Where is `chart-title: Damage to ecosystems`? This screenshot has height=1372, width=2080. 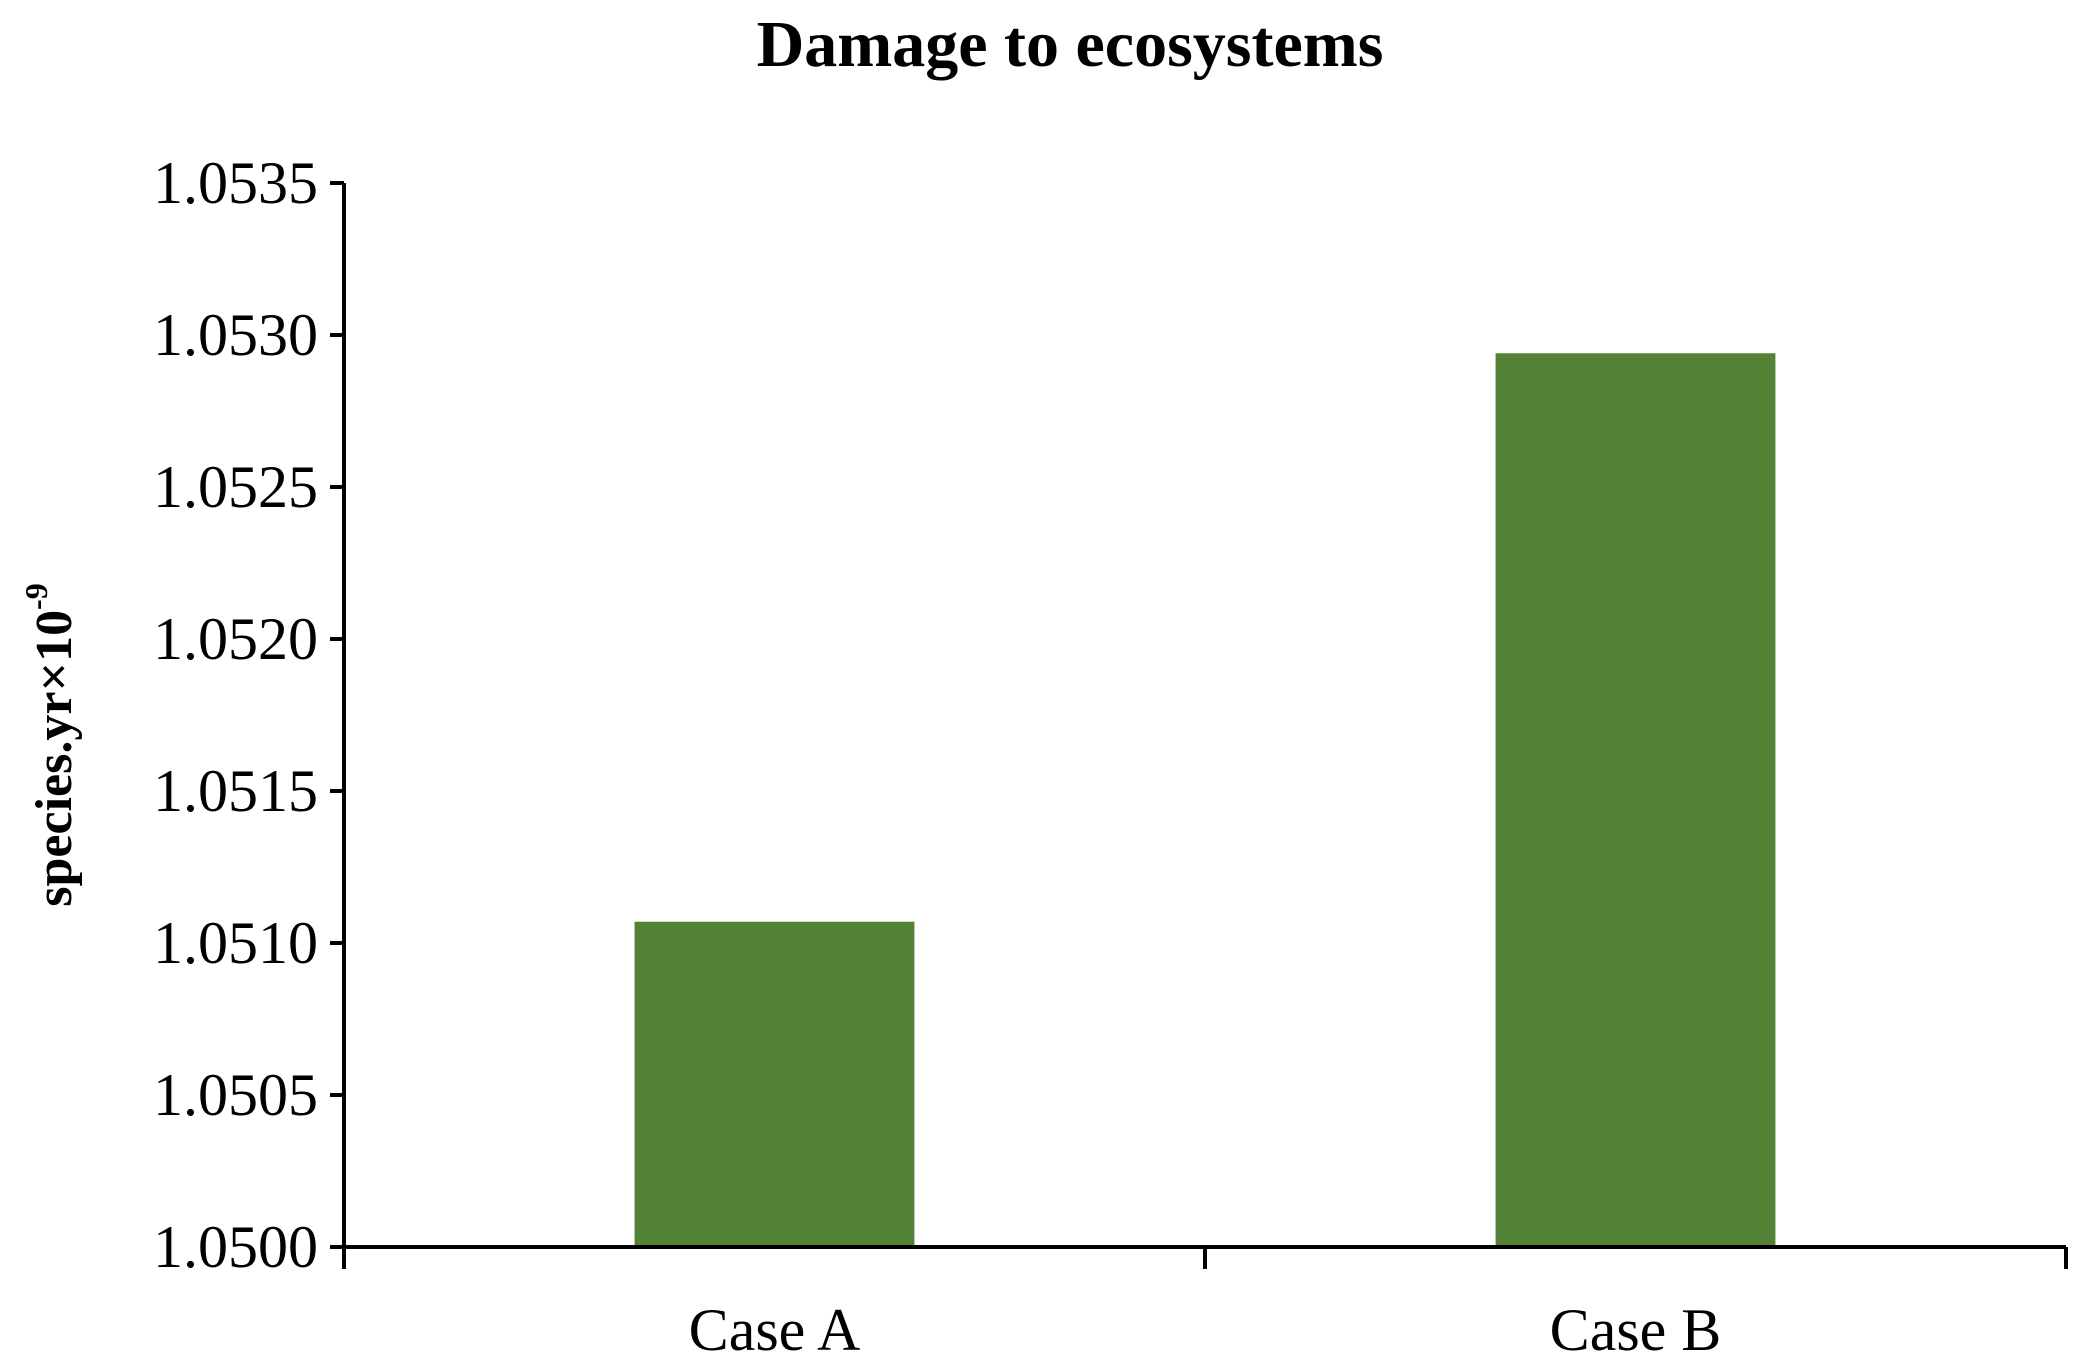
chart-title: Damage to ecosystems is located at coordinates (1070, 44).